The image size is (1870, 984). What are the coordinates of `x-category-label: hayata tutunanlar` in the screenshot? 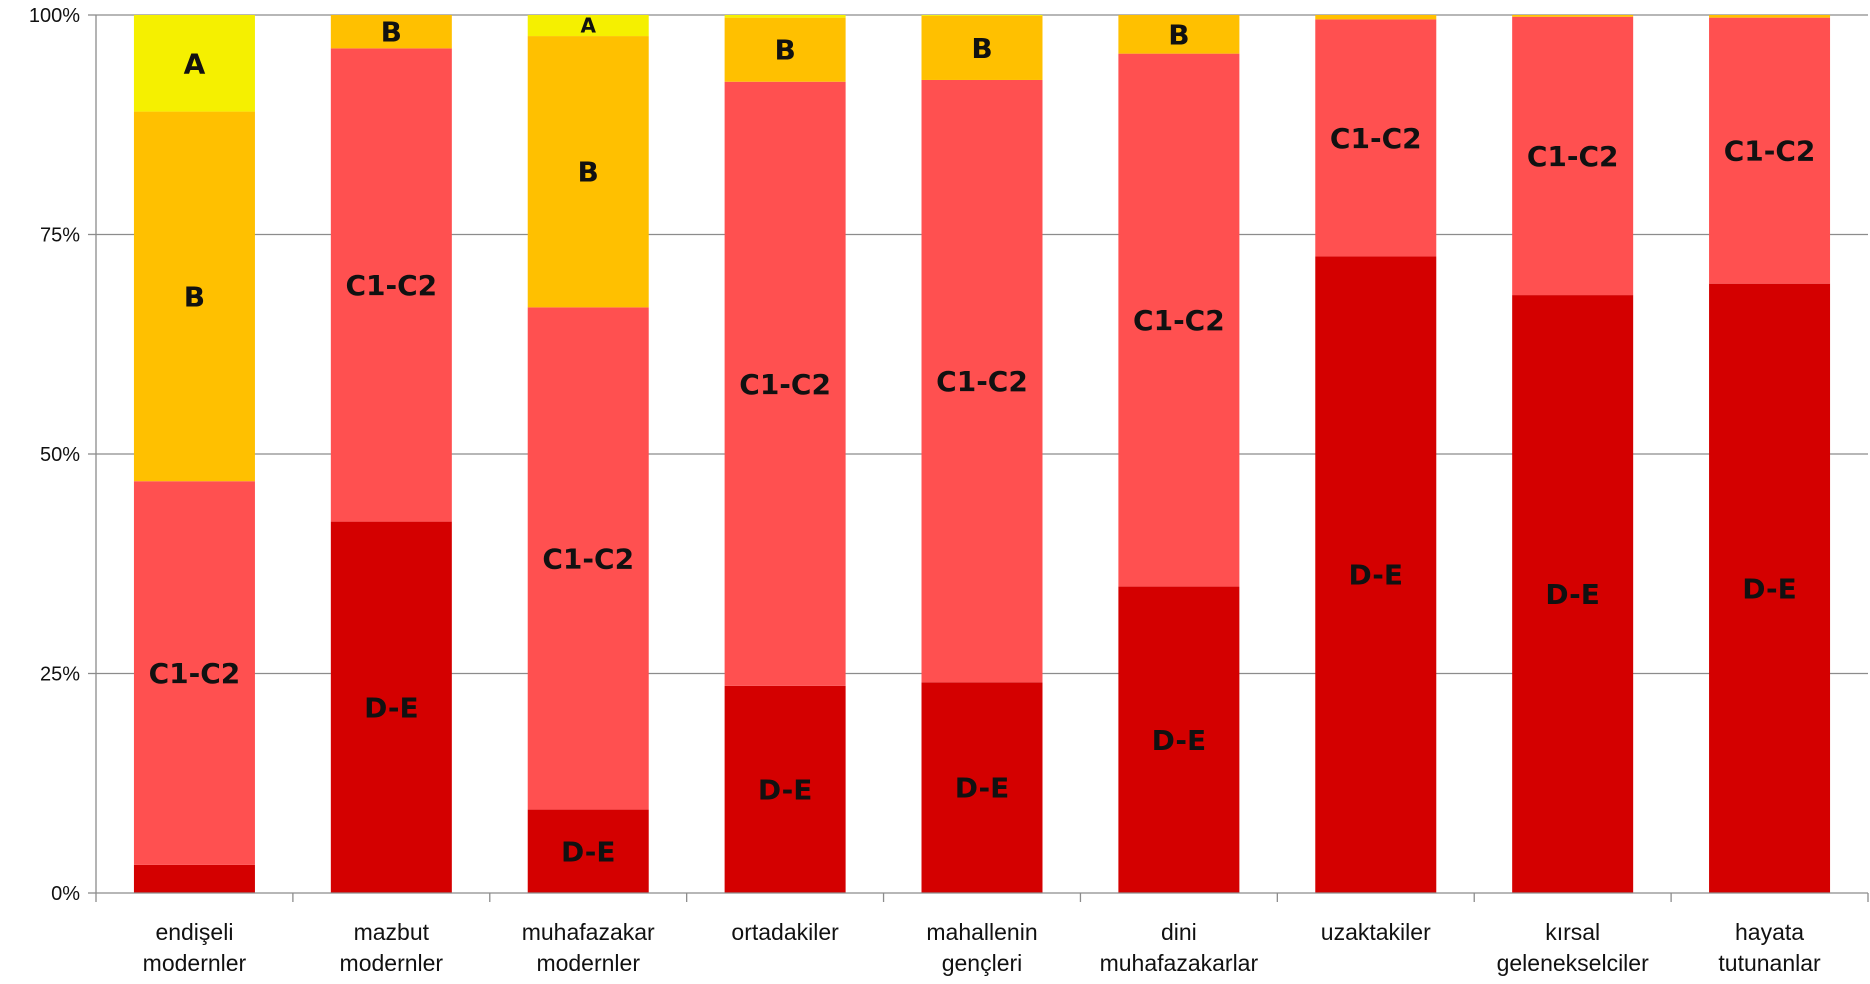 It's located at (1769, 947).